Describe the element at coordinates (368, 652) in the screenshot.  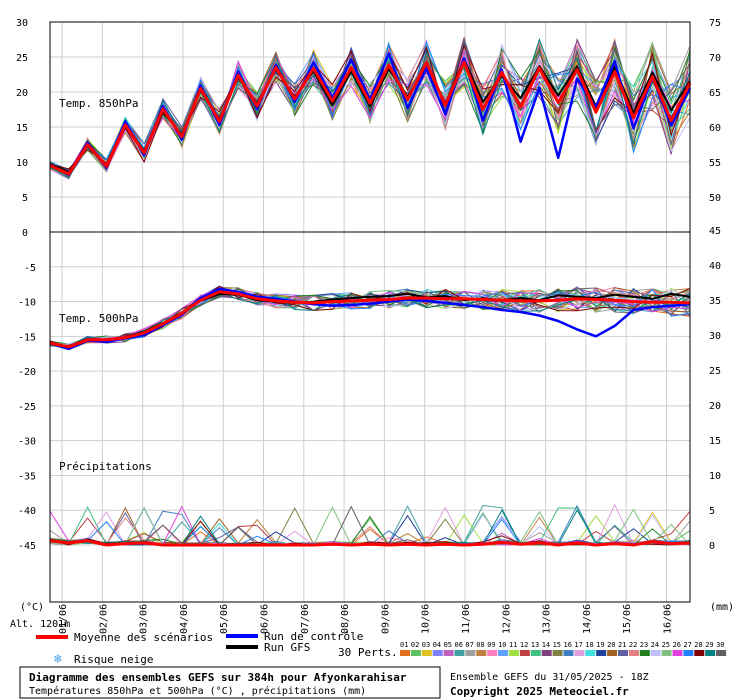
I see `legend-perts-label: 30 Perts.` at that location.